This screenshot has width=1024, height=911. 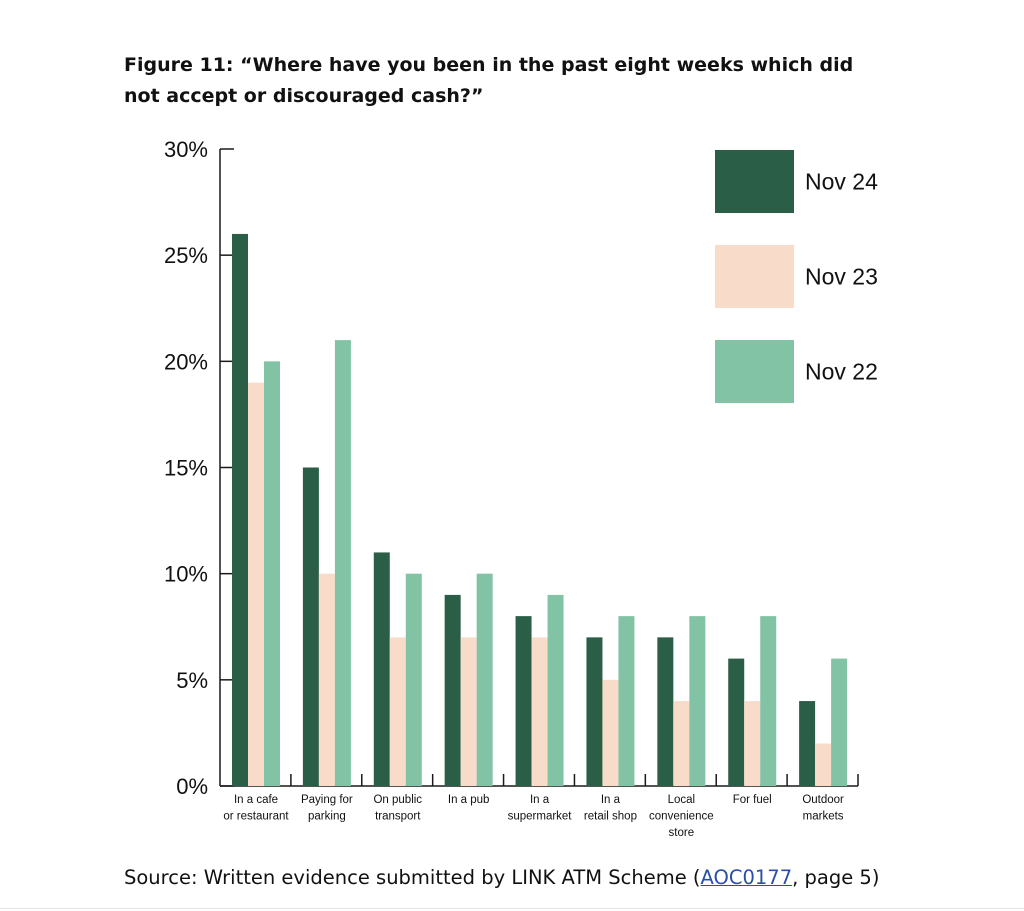 What do you see at coordinates (327, 800) in the screenshot?
I see `x-tick-label-line: Paying for` at bounding box center [327, 800].